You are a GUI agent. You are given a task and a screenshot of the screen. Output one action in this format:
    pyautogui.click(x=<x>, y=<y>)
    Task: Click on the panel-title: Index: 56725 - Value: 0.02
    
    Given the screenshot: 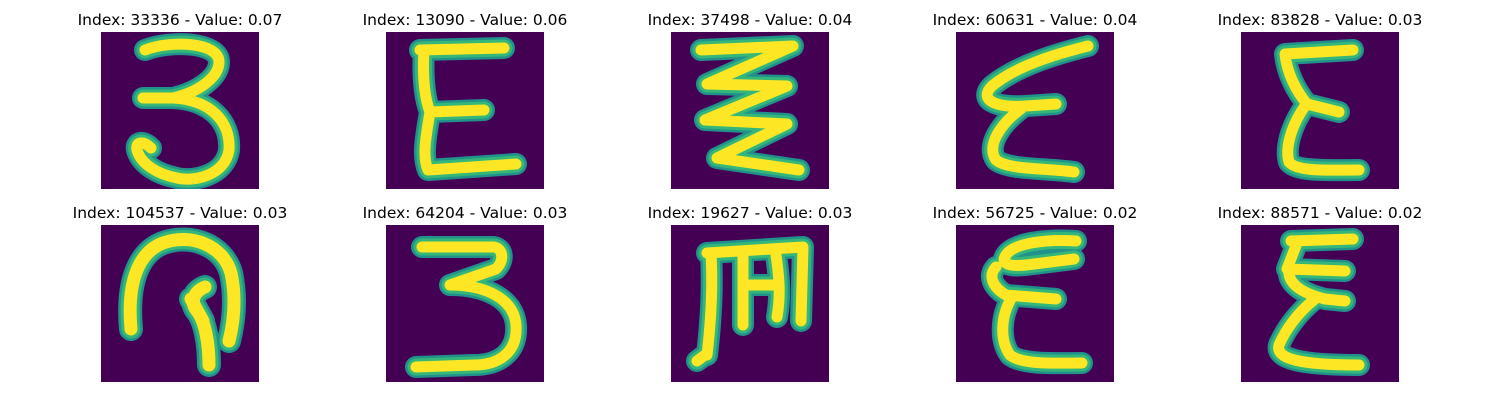 What is the action you would take?
    pyautogui.click(x=1035, y=213)
    